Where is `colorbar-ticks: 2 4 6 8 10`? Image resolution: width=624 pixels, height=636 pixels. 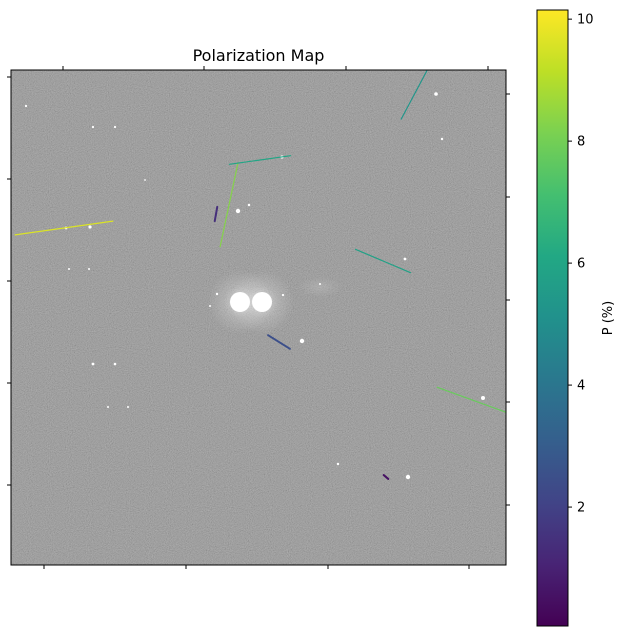
colorbar-ticks: 2 4 6 8 10 is located at coordinates (581, 264).